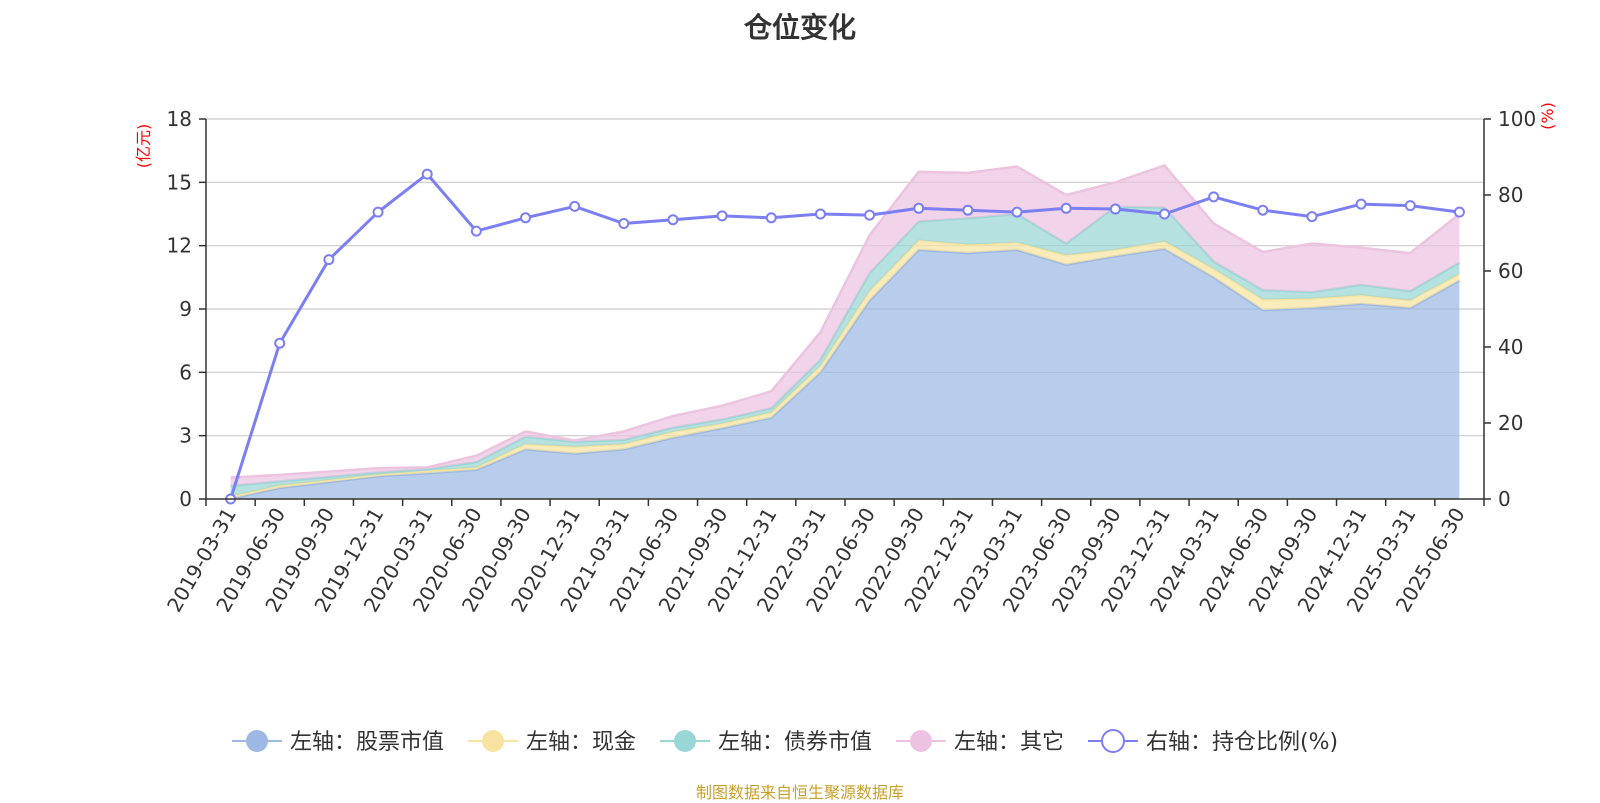 The width and height of the screenshot is (1600, 803). Describe the element at coordinates (185, 436) in the screenshot. I see `left-tick-label: 3` at that location.